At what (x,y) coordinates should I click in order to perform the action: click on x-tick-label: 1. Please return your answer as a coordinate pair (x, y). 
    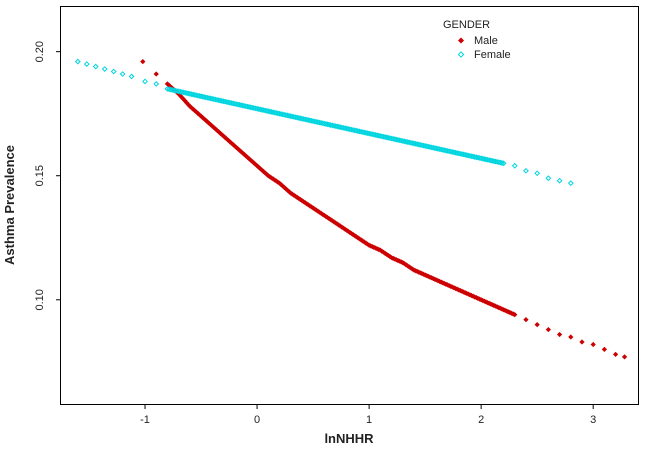
    Looking at the image, I should click on (369, 420).